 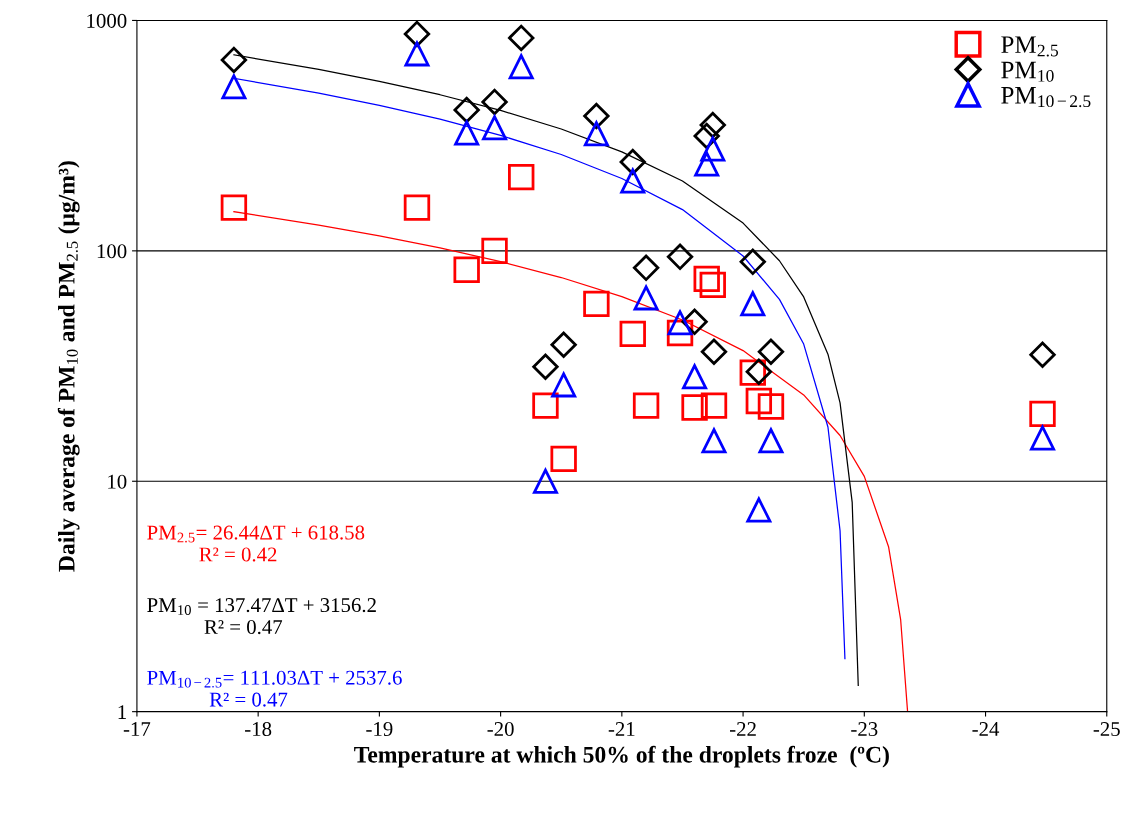 What do you see at coordinates (379, 729) in the screenshot?
I see `x-tick-label: -19` at bounding box center [379, 729].